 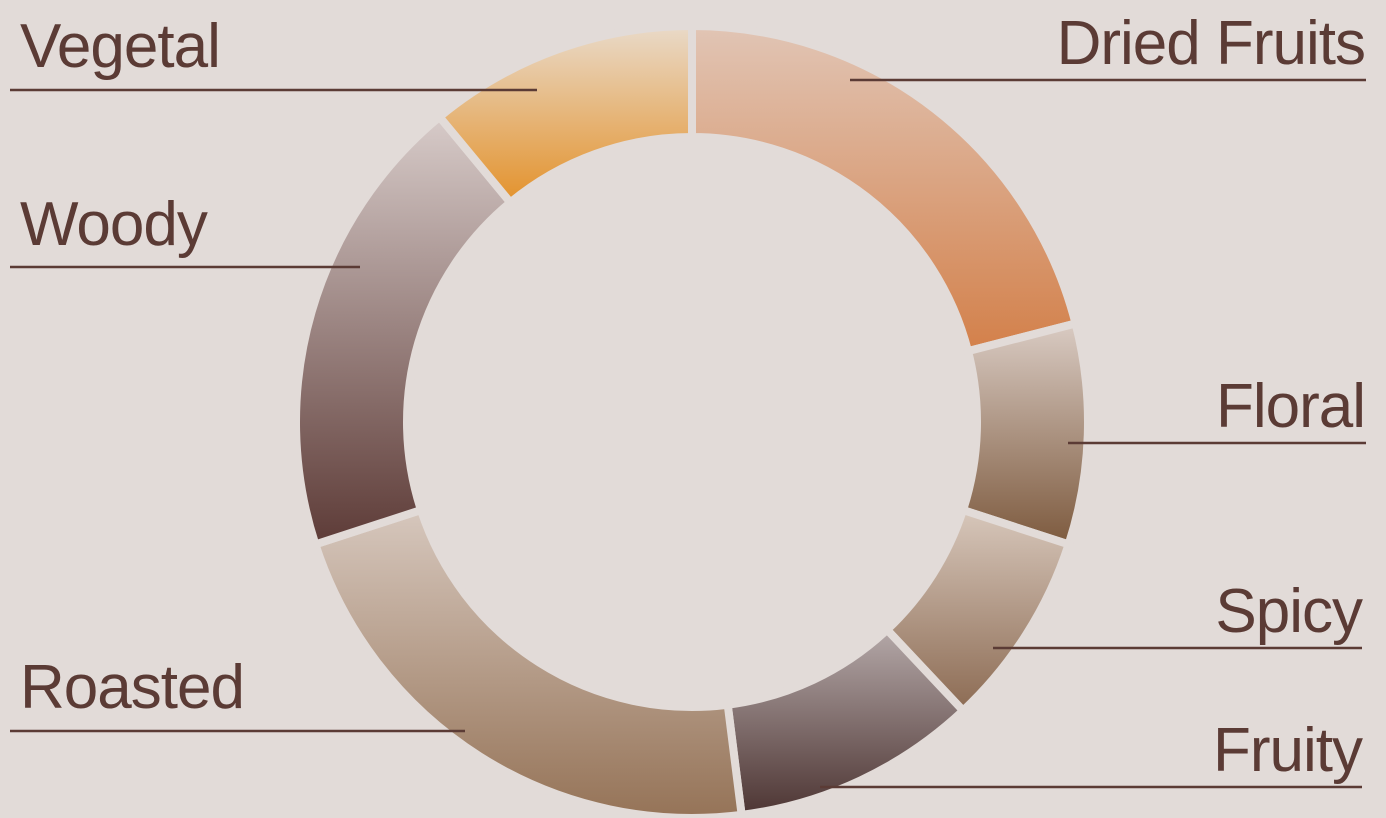 What do you see at coordinates (120, 46) in the screenshot?
I see `segment-label: Vegetal` at bounding box center [120, 46].